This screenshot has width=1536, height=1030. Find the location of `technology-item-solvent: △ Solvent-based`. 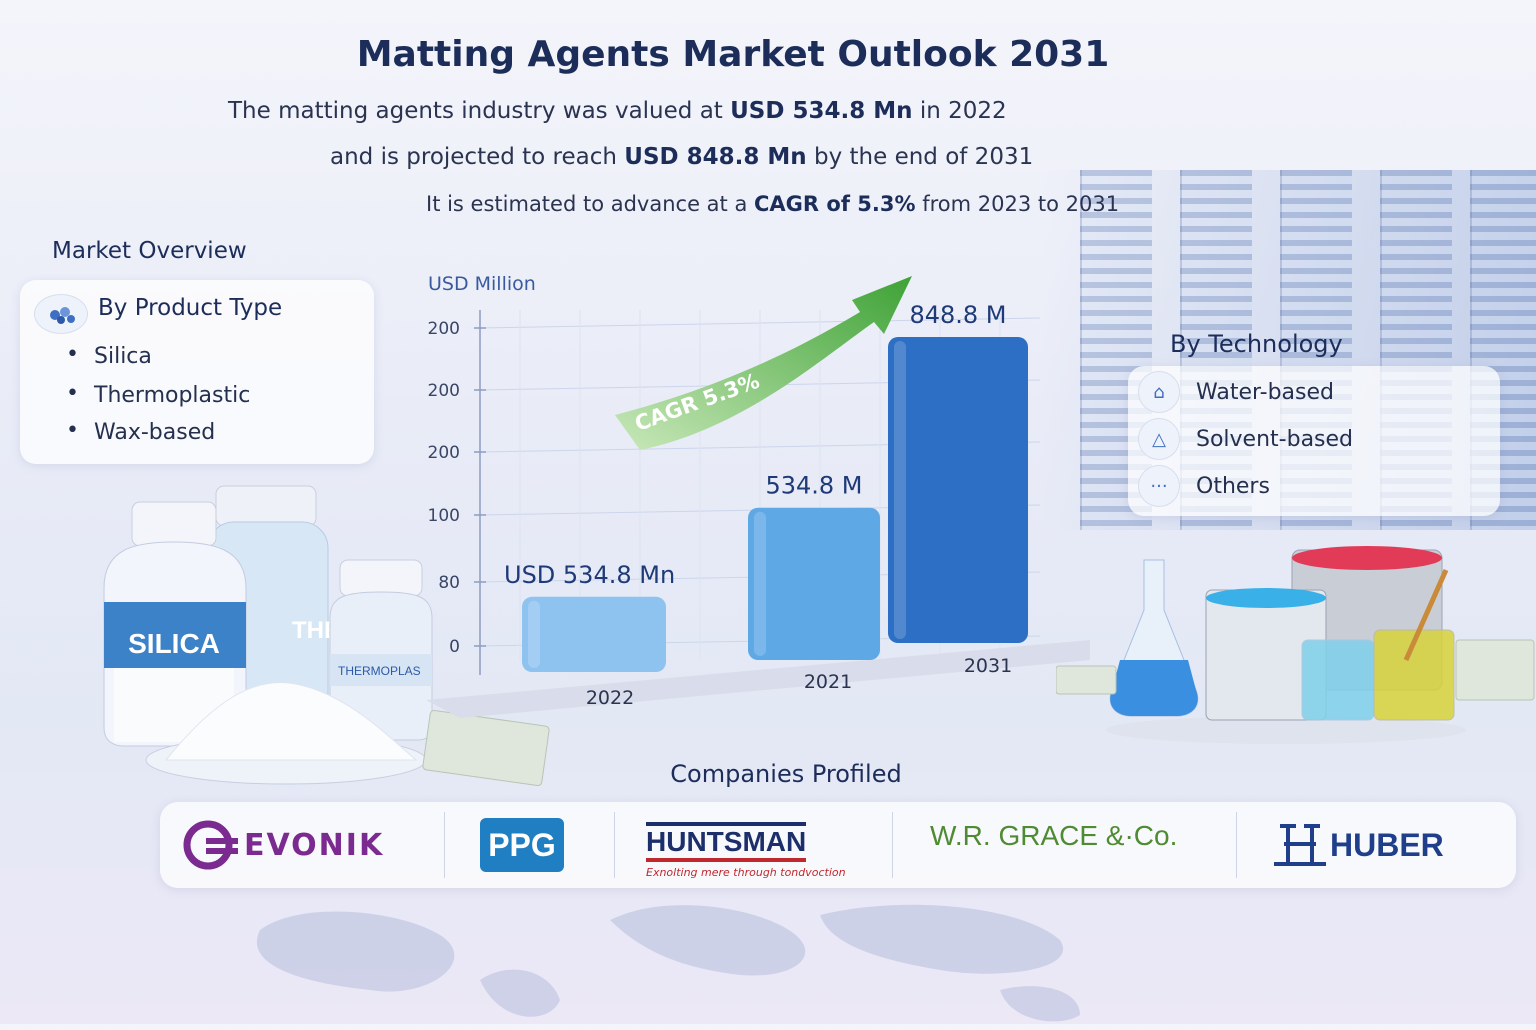

technology-item-solvent: △ Solvent-based is located at coordinates (1245, 439).